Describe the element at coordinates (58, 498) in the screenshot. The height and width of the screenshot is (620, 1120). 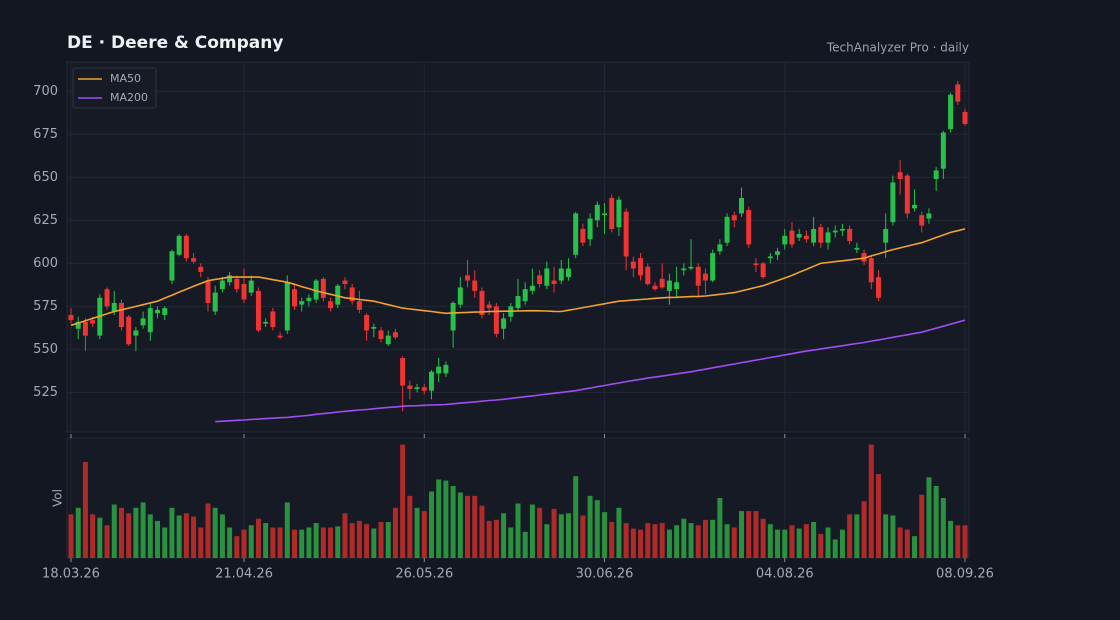
I see `volume-axis-label: Vol` at that location.